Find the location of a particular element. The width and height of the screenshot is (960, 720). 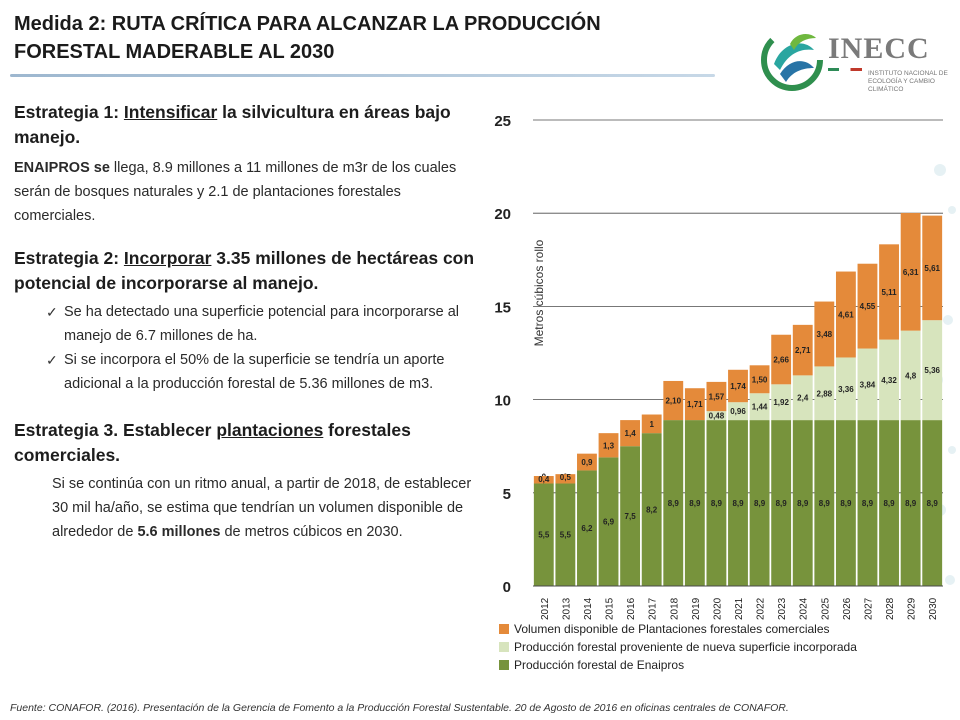

data-label: 1,71 is located at coordinates (695, 404).